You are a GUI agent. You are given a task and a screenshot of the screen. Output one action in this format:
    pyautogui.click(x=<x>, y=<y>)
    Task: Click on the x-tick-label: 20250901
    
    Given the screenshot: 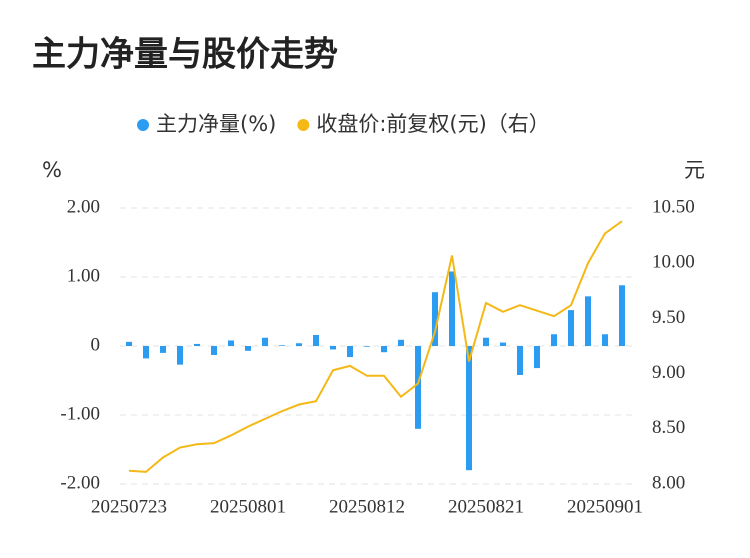 What is the action you would take?
    pyautogui.click(x=605, y=506)
    